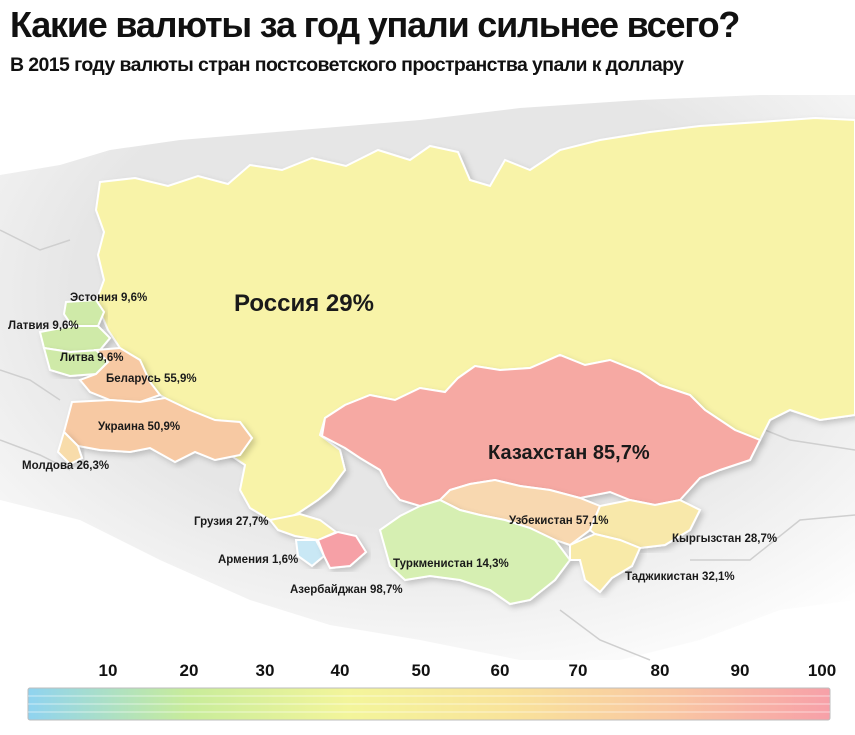 The image size is (855, 735). What do you see at coordinates (92, 358) in the screenshot?
I see `label-lithuania: Литва 9,6%` at bounding box center [92, 358].